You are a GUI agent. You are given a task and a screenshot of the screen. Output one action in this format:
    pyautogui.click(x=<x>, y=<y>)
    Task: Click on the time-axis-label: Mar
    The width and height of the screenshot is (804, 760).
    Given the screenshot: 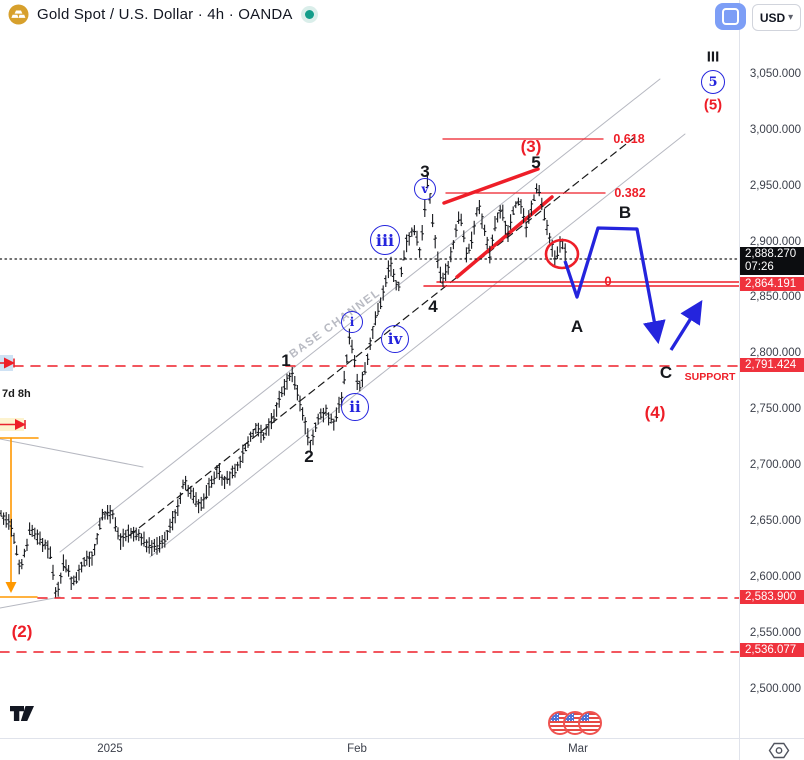 What is the action you would take?
    pyautogui.click(x=578, y=749)
    